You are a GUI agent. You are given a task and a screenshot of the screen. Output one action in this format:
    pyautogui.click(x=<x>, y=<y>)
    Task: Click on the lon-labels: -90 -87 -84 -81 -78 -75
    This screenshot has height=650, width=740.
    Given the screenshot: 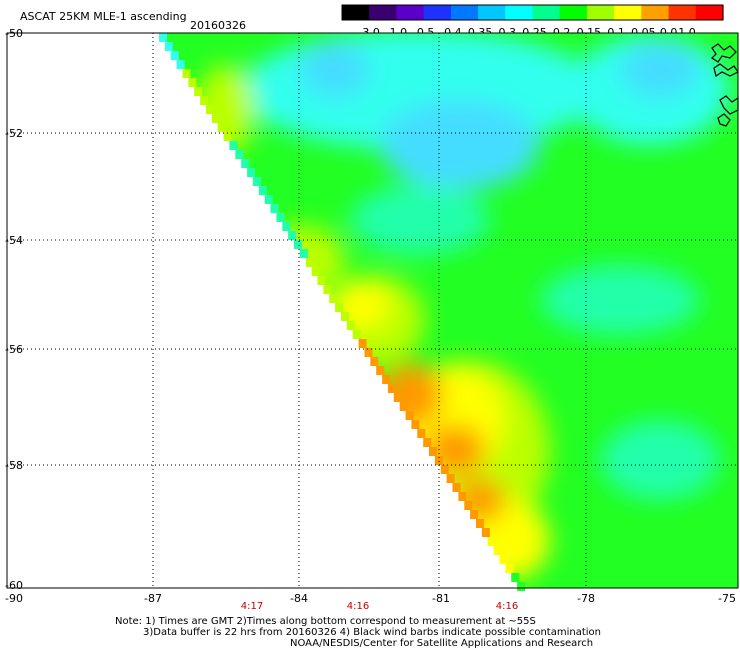 What is the action you would take?
    pyautogui.click(x=370, y=598)
    